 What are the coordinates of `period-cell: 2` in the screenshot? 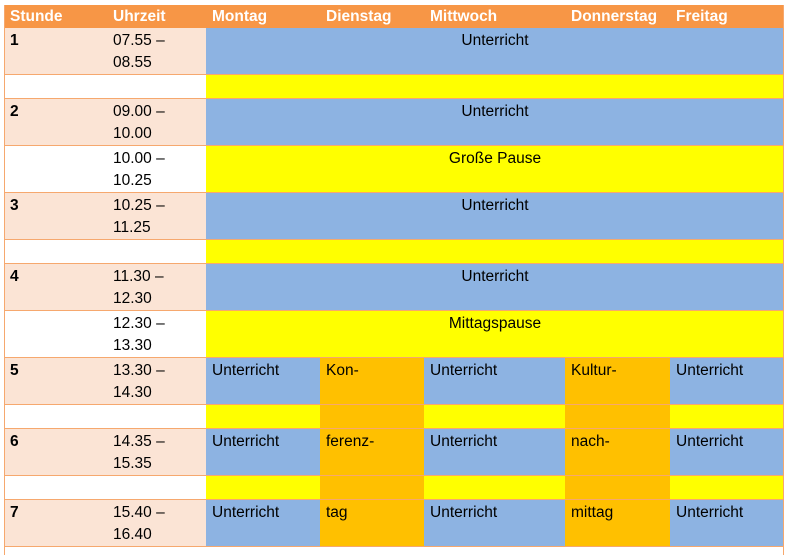 It's located at (55, 122).